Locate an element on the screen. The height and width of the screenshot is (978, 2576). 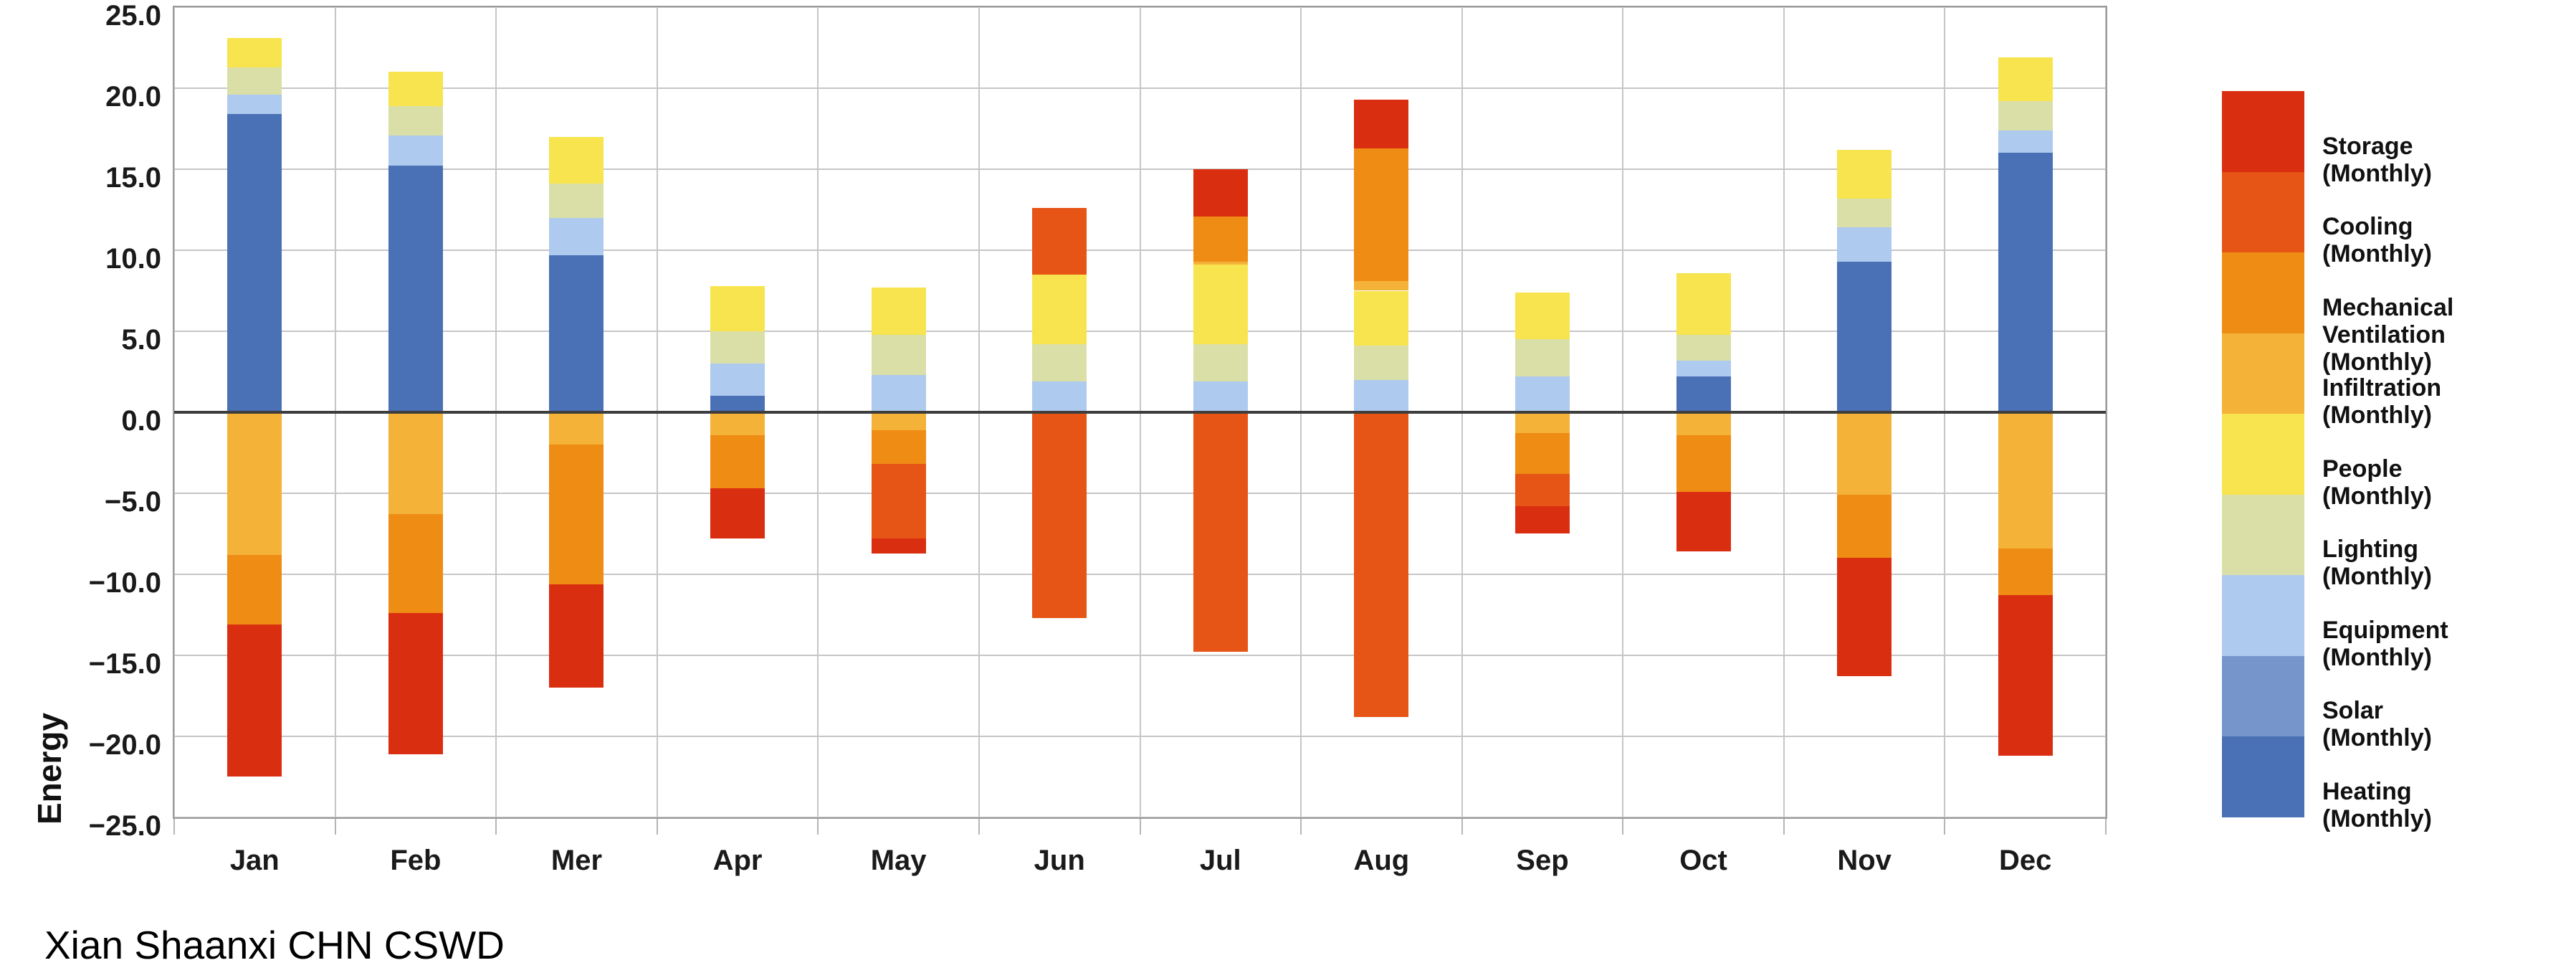
legend-label-name: Equipment is located at coordinates (2385, 630).